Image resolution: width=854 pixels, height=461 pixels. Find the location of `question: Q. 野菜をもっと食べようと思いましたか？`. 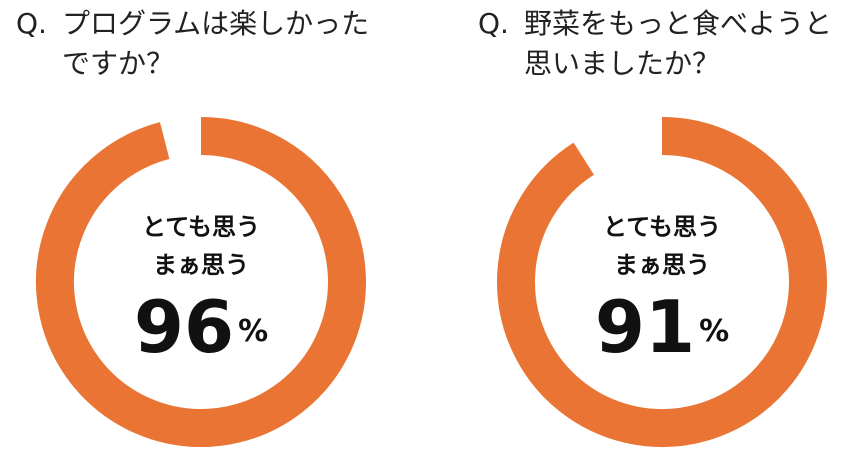

question: Q. 野菜をもっと食べようと思いましたか？ is located at coordinates (659, 44).